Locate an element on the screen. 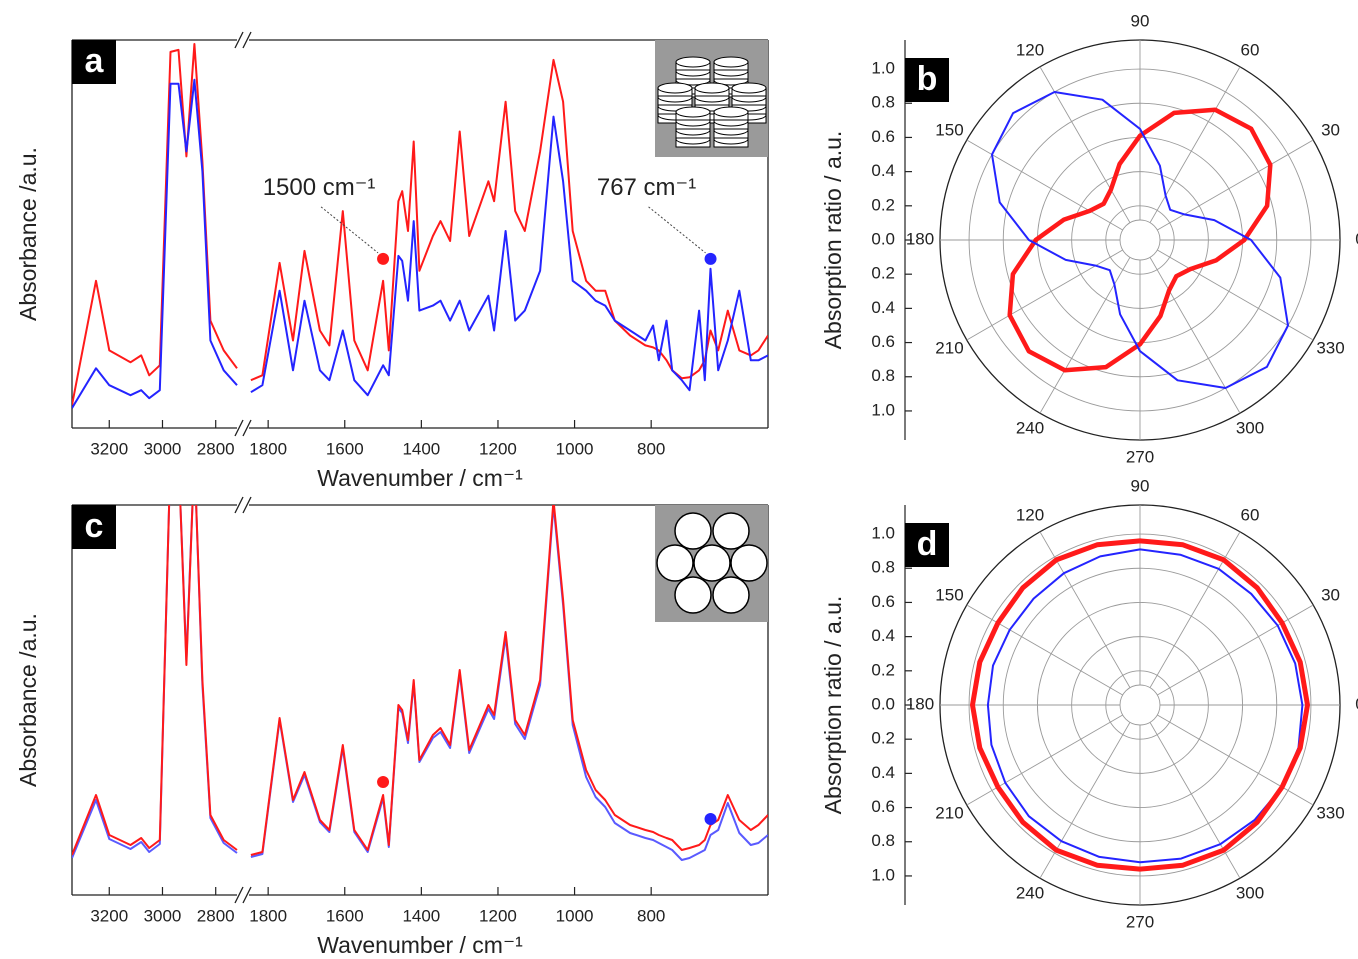 The width and height of the screenshot is (1358, 959). inset-stacked-discs is located at coordinates (711, 98).